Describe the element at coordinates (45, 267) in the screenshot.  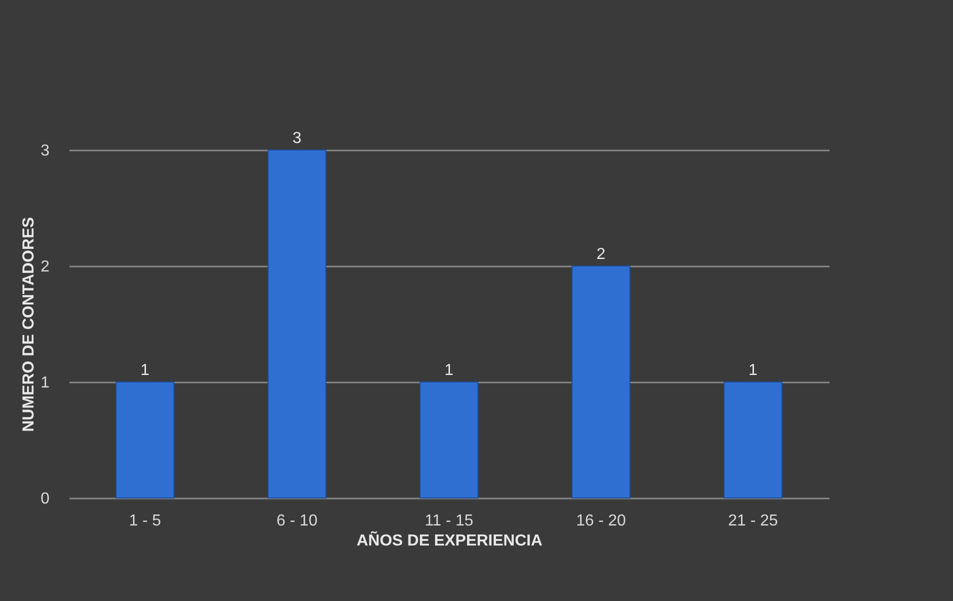
I see `y-tick-label: 2` at that location.